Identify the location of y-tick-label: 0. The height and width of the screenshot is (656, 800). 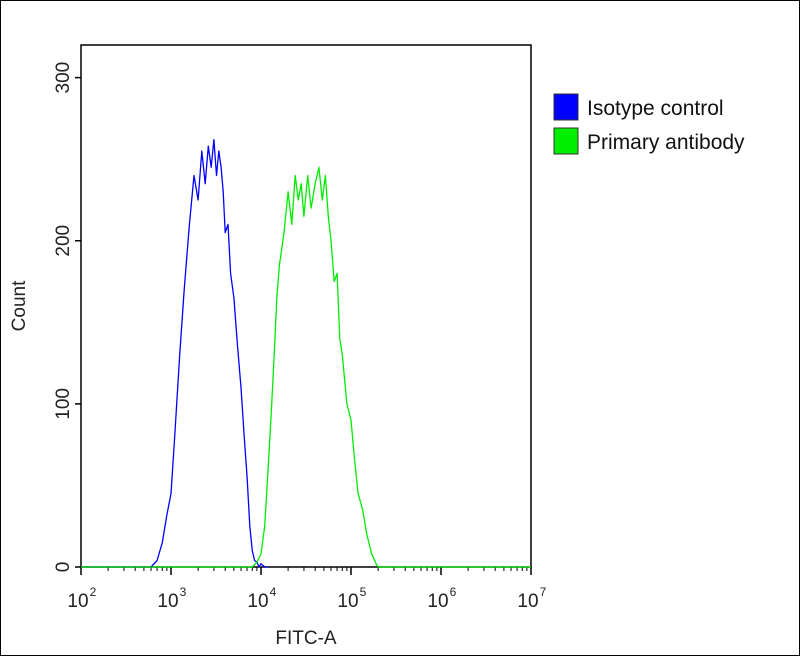
(63, 567).